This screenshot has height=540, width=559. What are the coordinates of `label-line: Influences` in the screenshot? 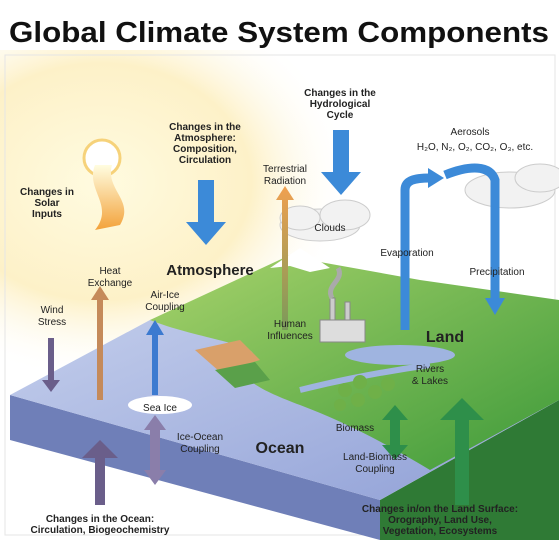 It's located at (290, 336).